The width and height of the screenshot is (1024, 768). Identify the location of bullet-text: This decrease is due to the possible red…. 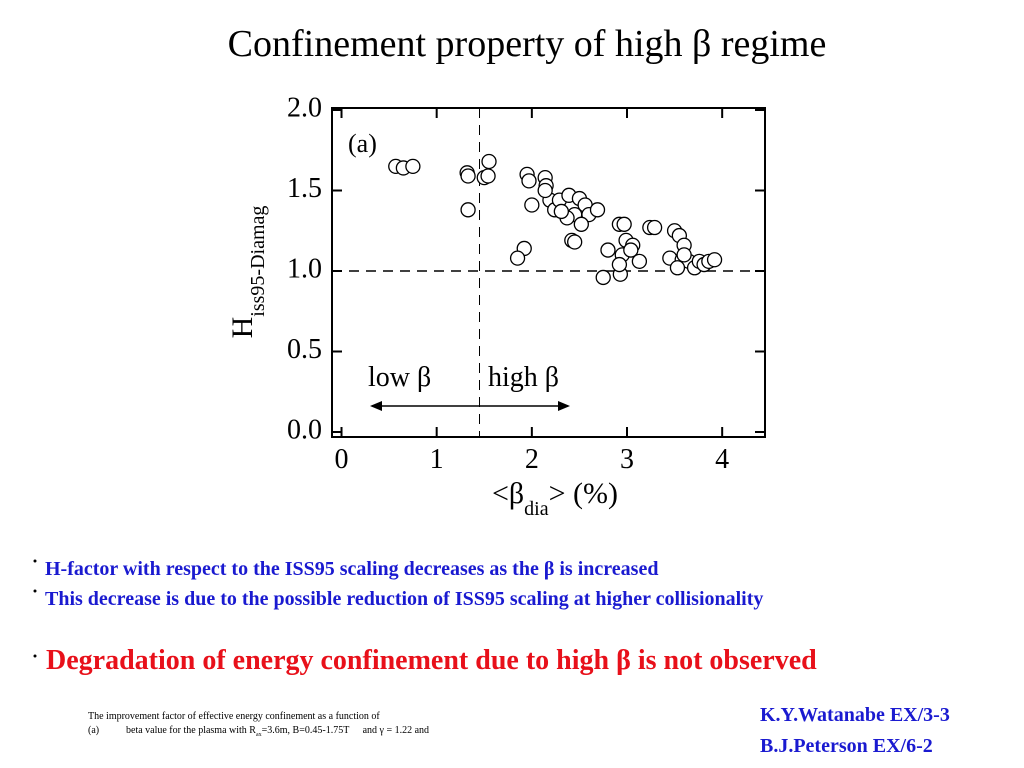
(404, 599).